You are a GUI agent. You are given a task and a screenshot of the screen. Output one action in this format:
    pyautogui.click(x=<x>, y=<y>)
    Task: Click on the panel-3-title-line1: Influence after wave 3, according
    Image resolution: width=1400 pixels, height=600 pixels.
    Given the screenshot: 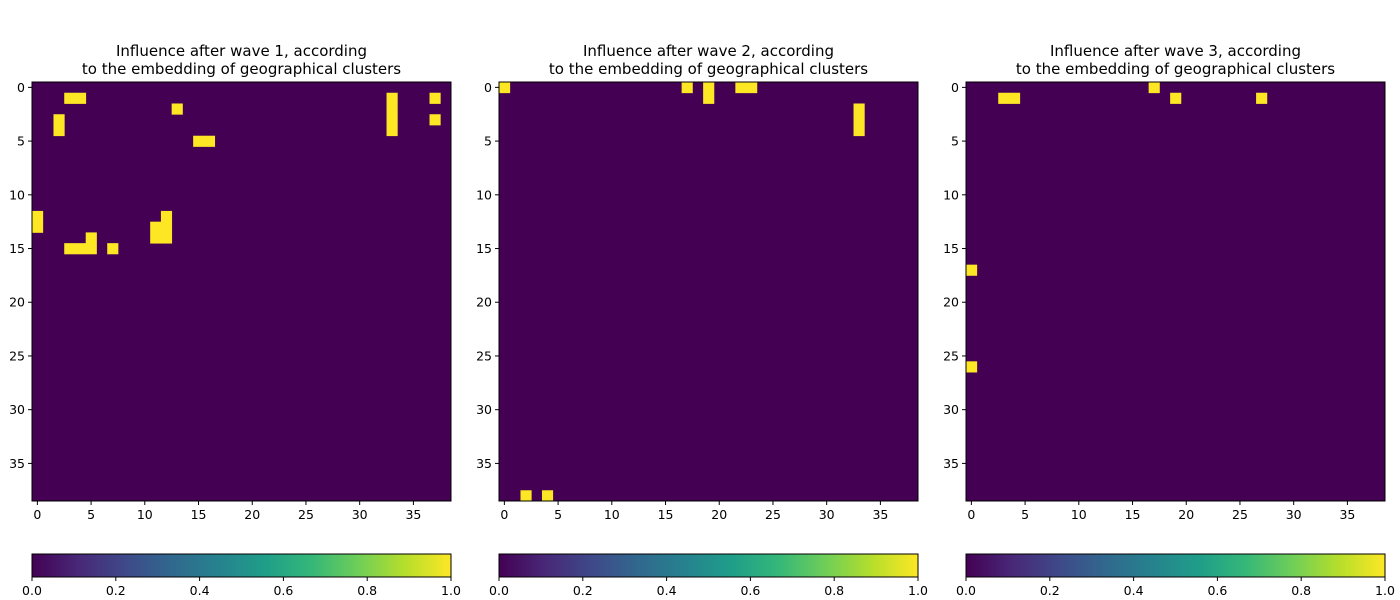 What is the action you would take?
    pyautogui.click(x=1175, y=51)
    